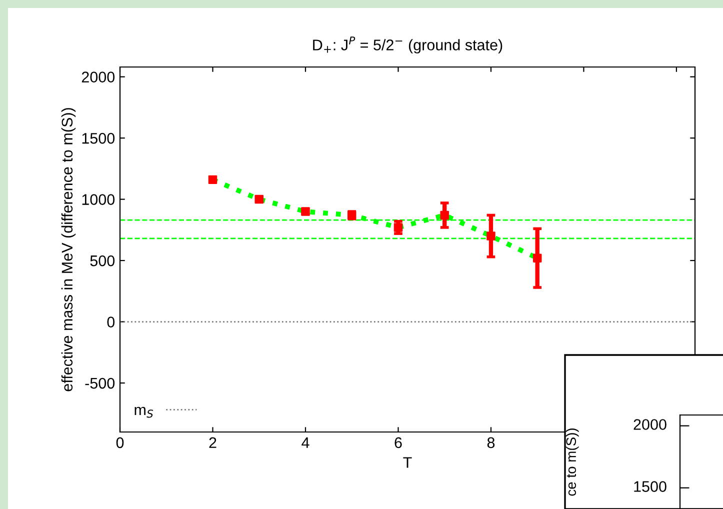  Describe the element at coordinates (68, 250) in the screenshot. I see `y-axis-title: effective mass in MeV (difference to m(S))` at that location.